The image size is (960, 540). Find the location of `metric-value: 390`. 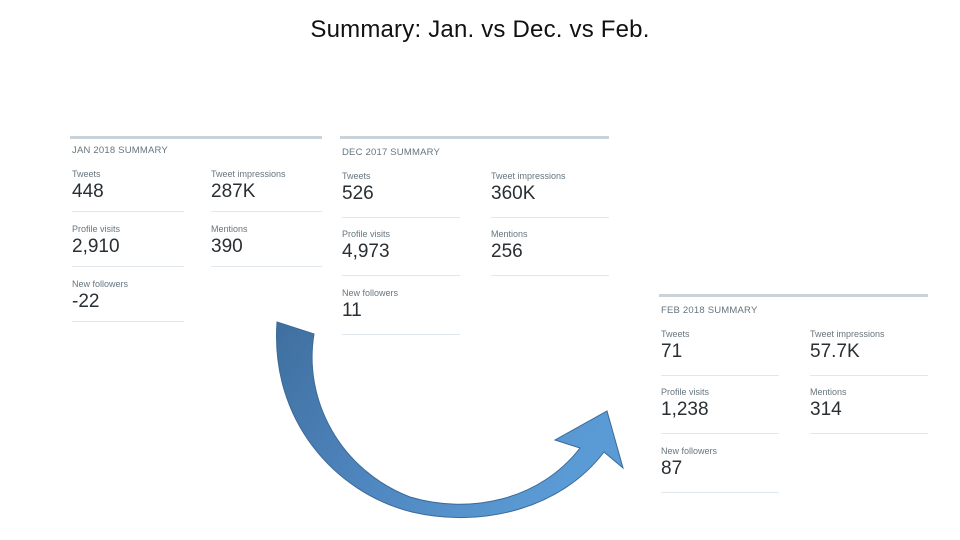

metric-value: 390 is located at coordinates (227, 246).